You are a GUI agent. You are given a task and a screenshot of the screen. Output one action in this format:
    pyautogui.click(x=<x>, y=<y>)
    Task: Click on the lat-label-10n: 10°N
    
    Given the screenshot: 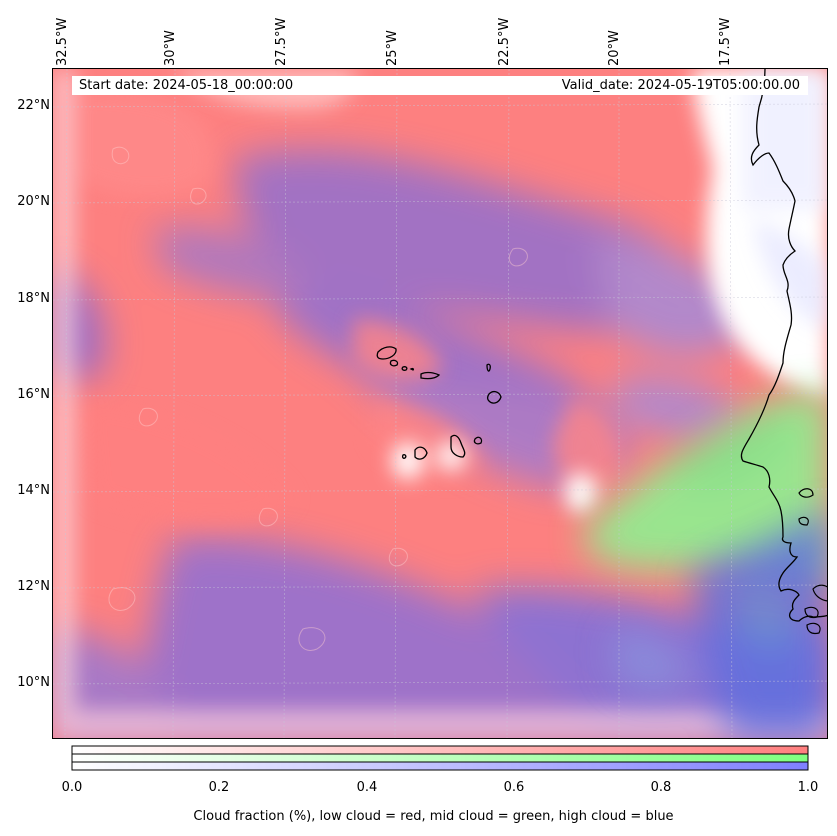 What is the action you would take?
    pyautogui.click(x=33, y=682)
    